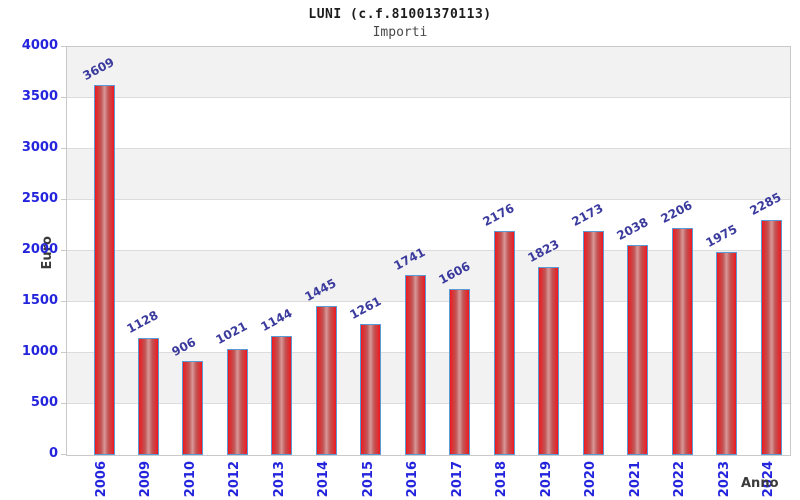 The height and width of the screenshot is (500, 800). Describe the element at coordinates (101, 479) in the screenshot. I see `x-tick-label: 2006` at that location.